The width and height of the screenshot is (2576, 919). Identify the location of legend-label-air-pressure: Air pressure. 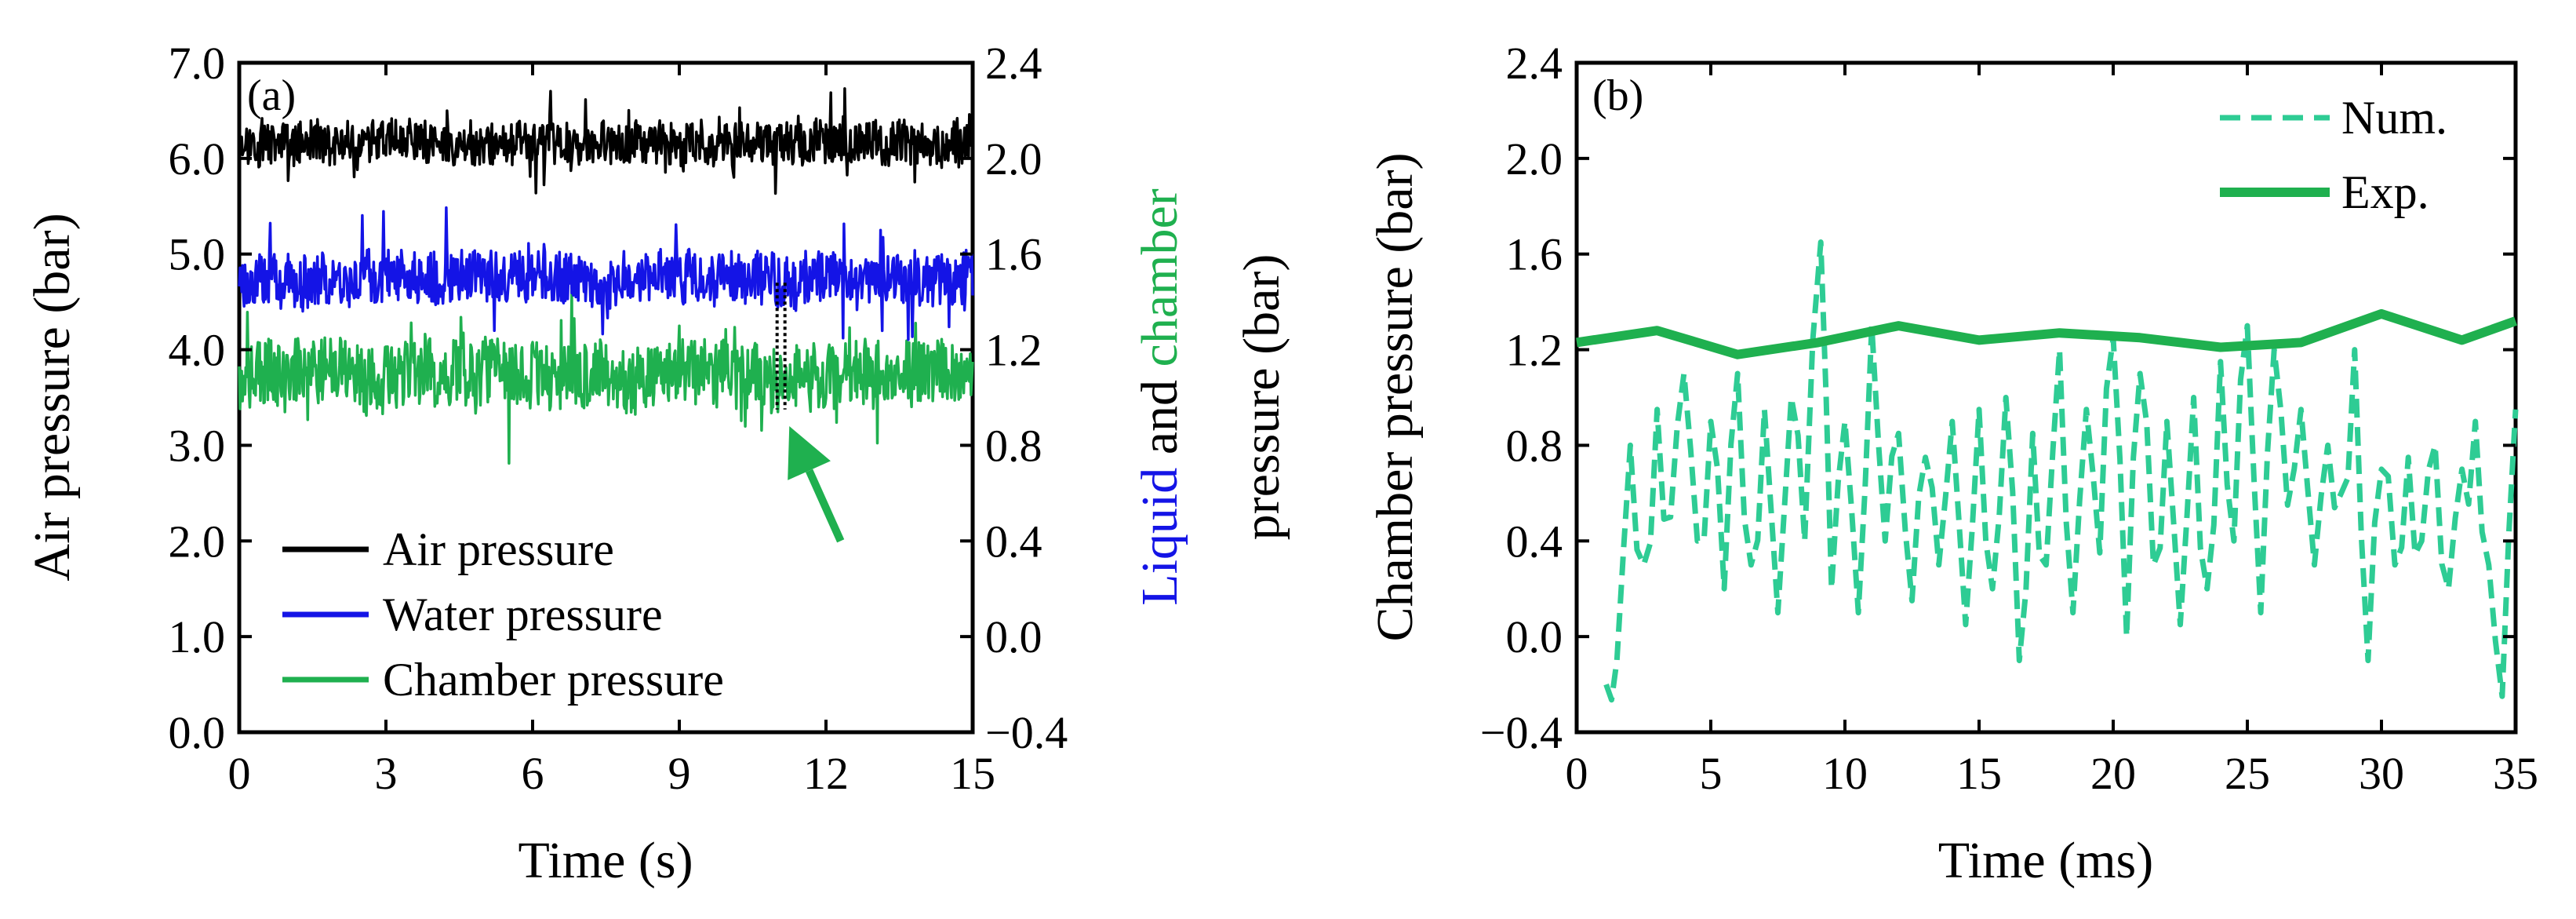
(499, 549).